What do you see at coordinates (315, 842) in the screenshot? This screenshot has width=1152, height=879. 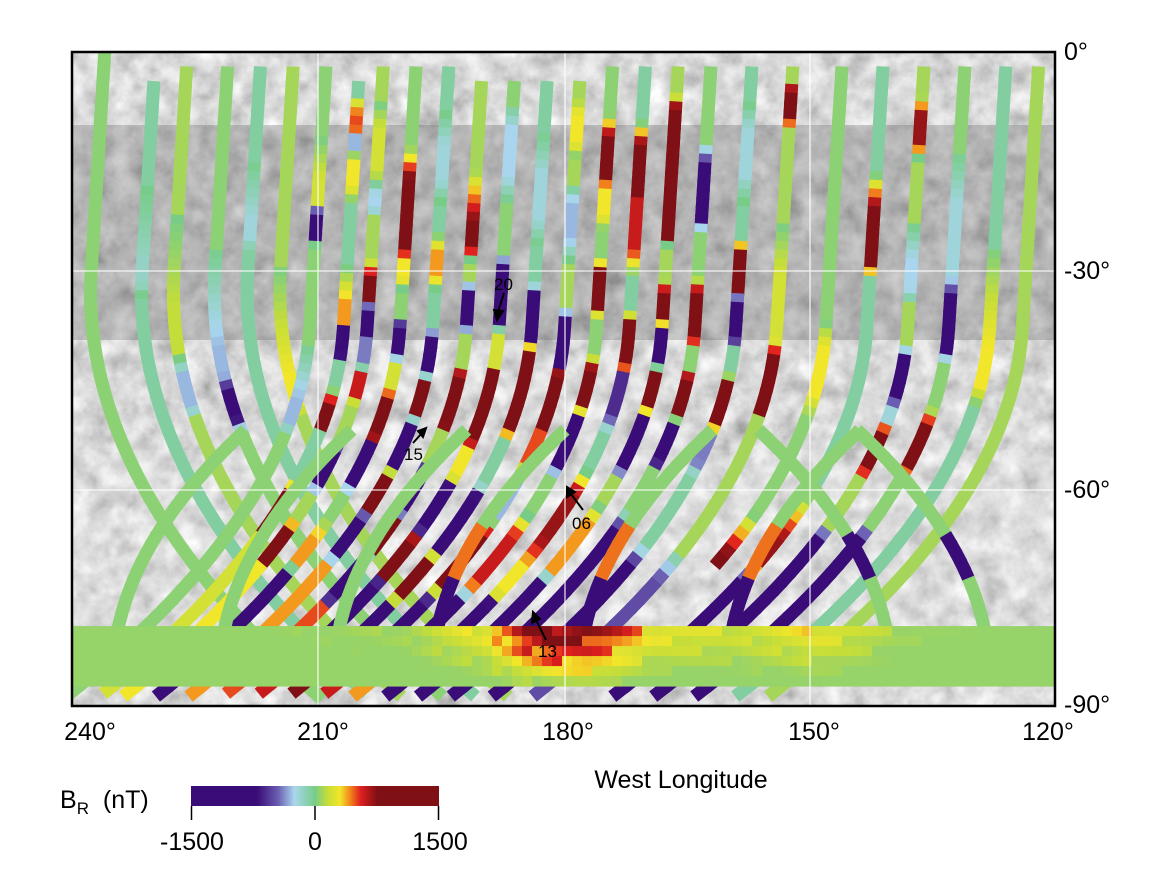 I see `colorbar-tick-mid: 0` at bounding box center [315, 842].